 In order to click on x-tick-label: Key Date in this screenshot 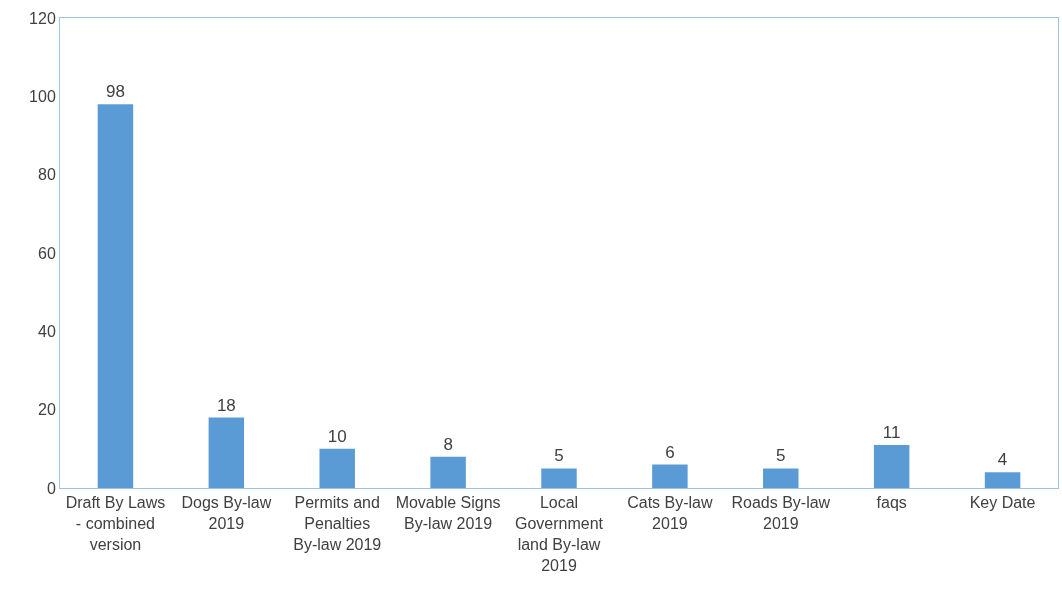, I will do `click(1002, 503)`.